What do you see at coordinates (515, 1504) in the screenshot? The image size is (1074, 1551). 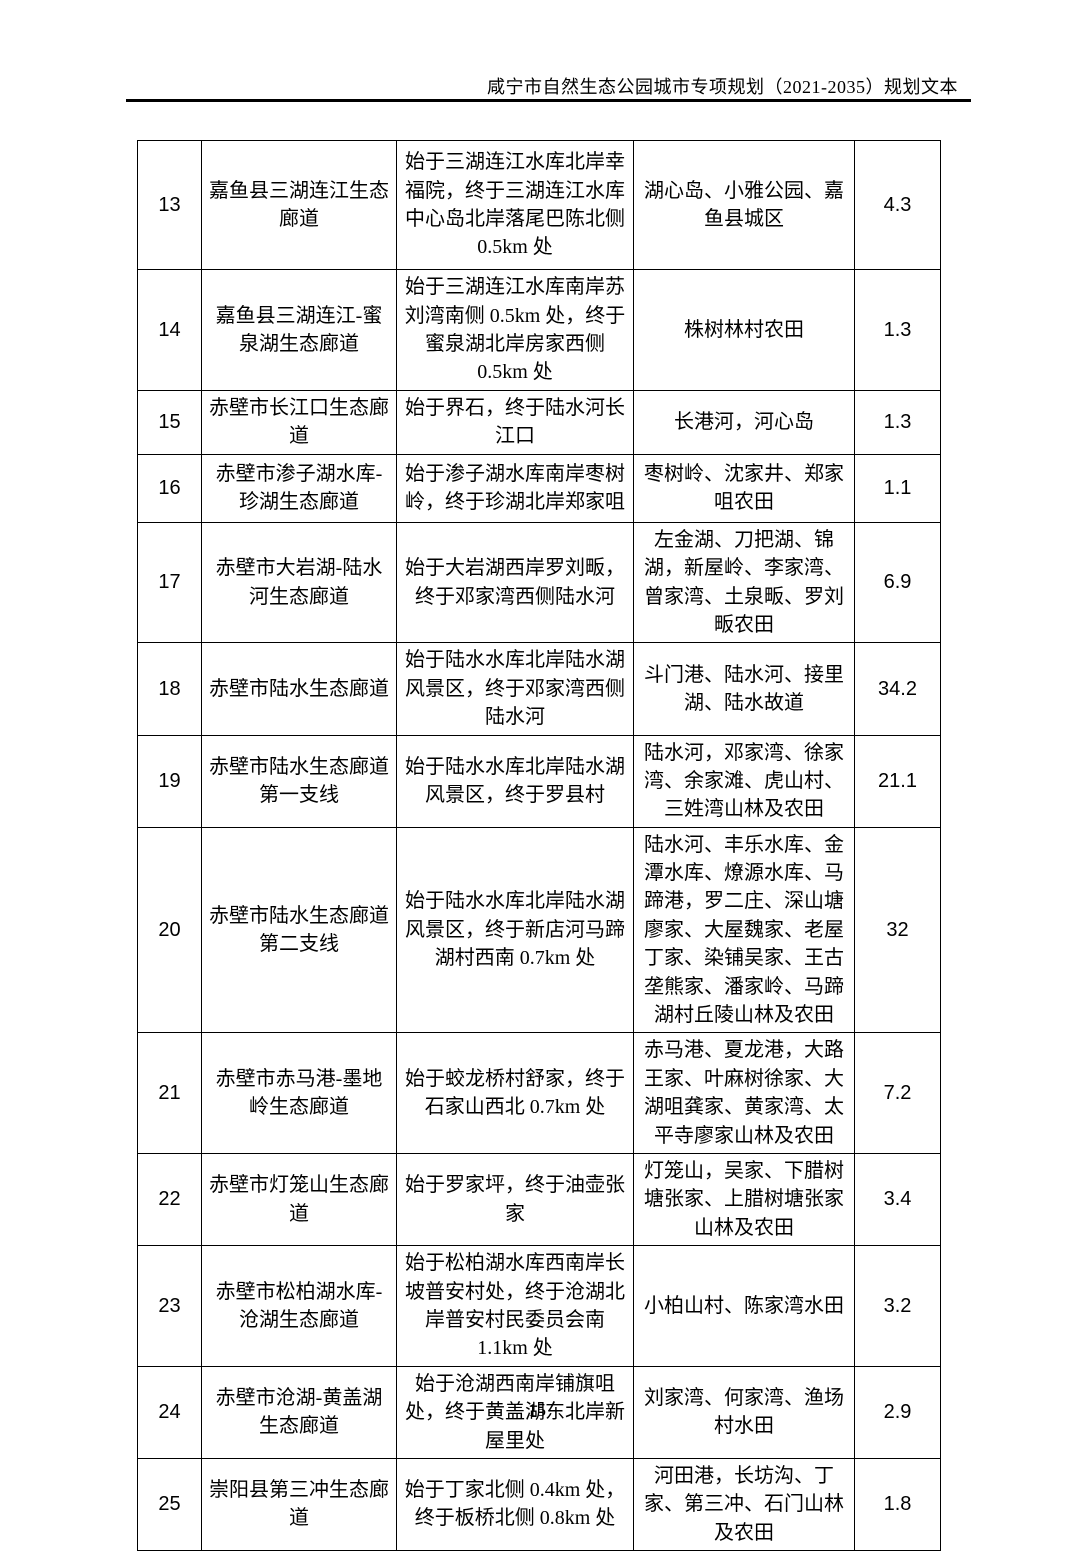 I see `corridor-route: 始于丁家北侧 0.4km 处，终于板桥北侧 0.8km 处` at bounding box center [515, 1504].